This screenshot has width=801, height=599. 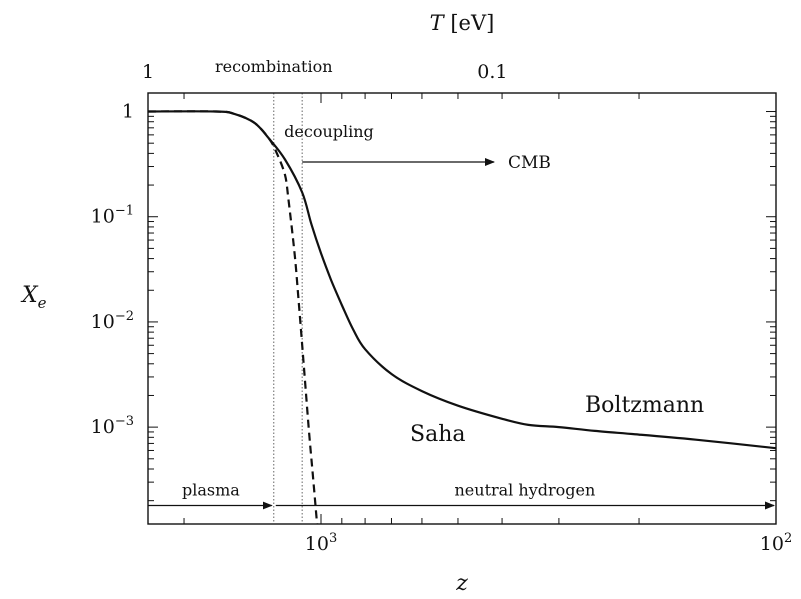 What do you see at coordinates (524, 489) in the screenshot?
I see `neutral-hydrogen-label: neutral hydrogen` at bounding box center [524, 489].